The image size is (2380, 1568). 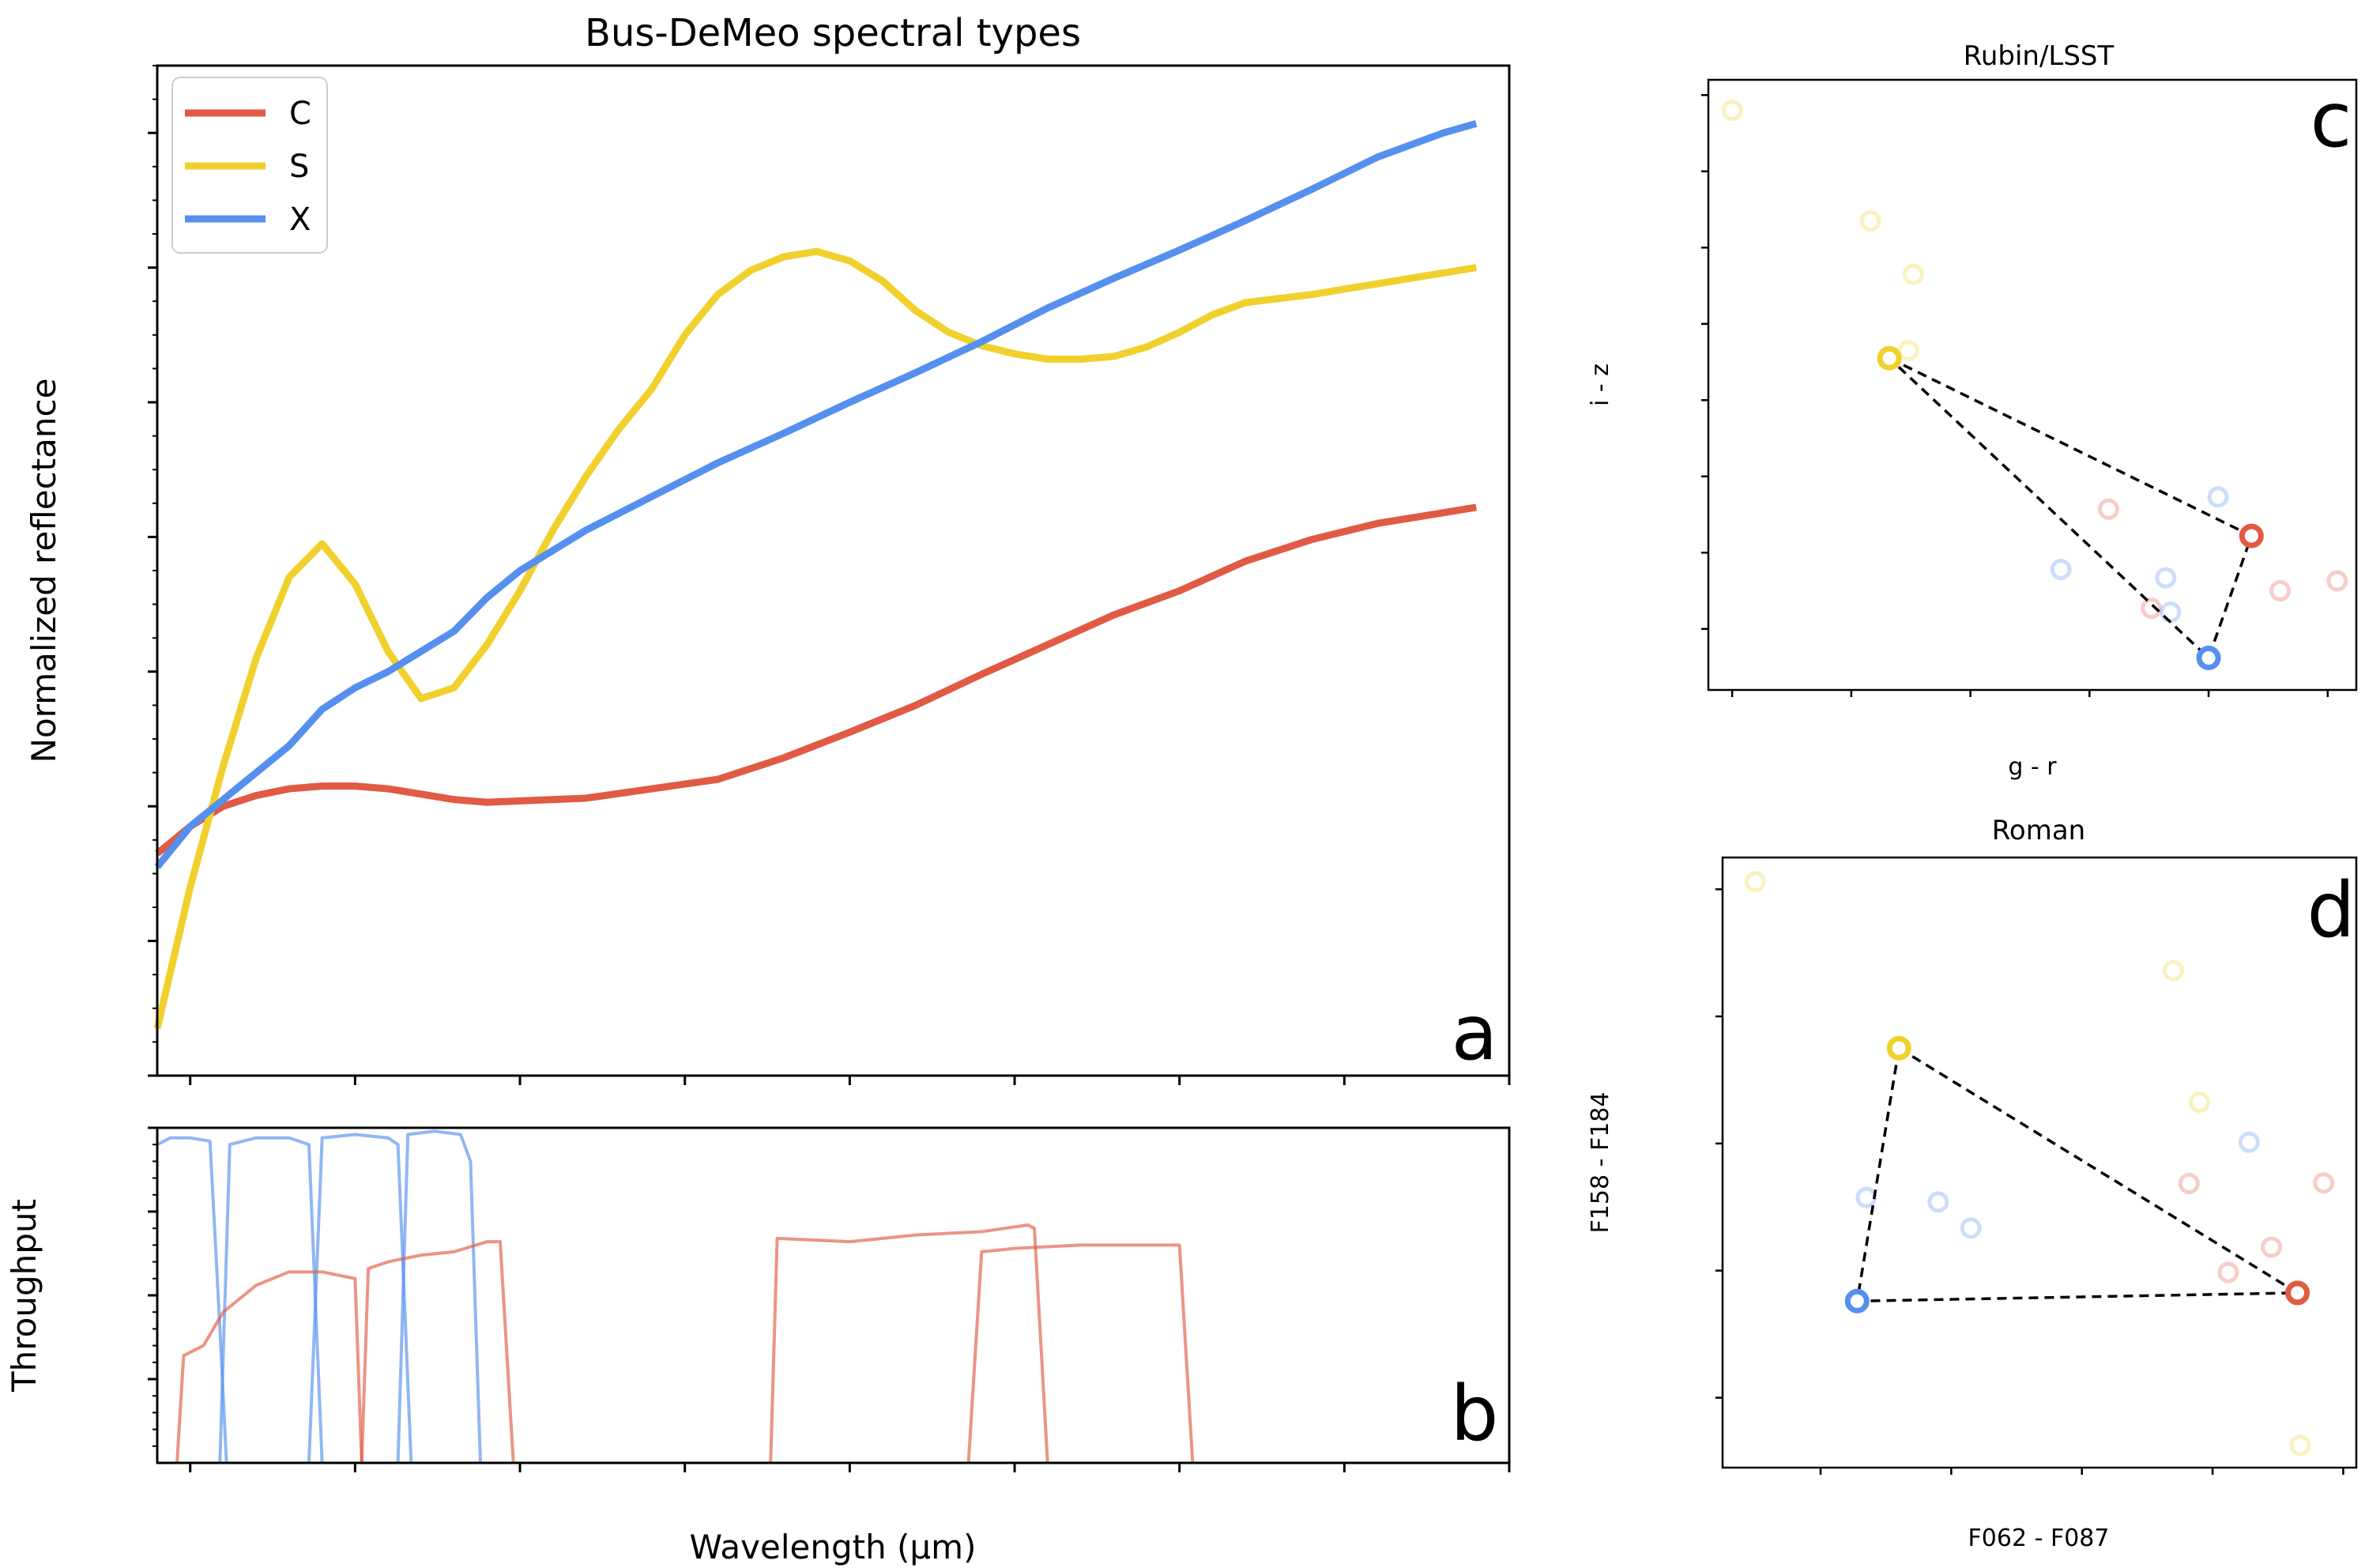 What do you see at coordinates (816, 680) in the screenshot?
I see `series-line-C` at bounding box center [816, 680].